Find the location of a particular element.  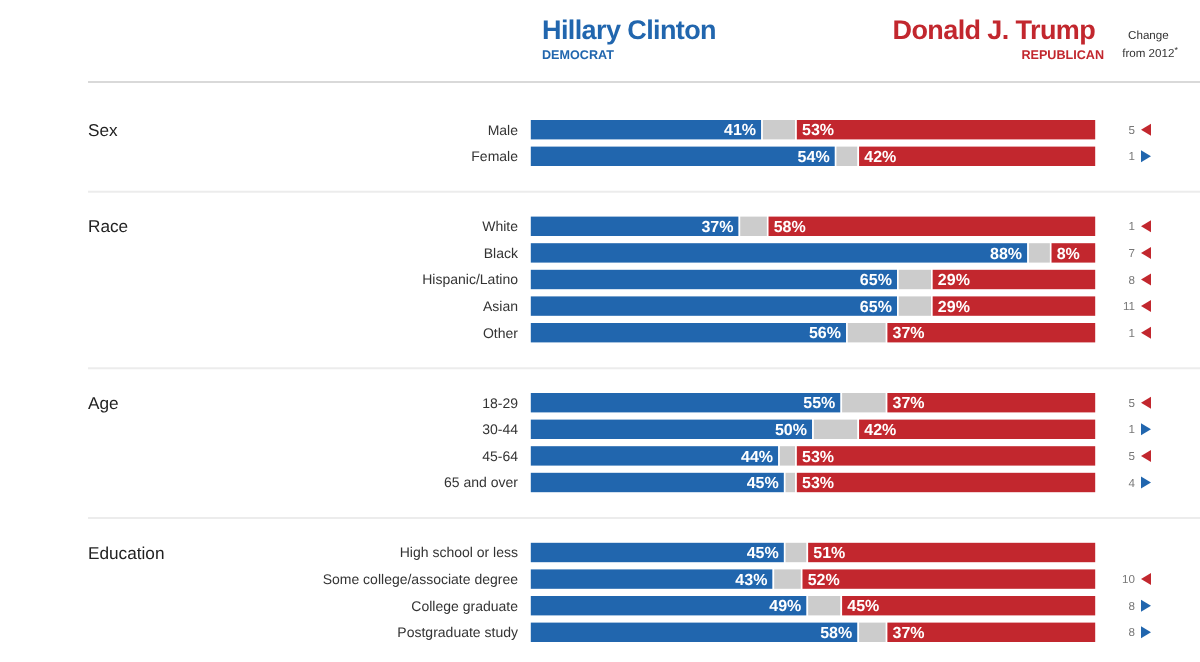

data-label: 44% is located at coordinates (757, 456).